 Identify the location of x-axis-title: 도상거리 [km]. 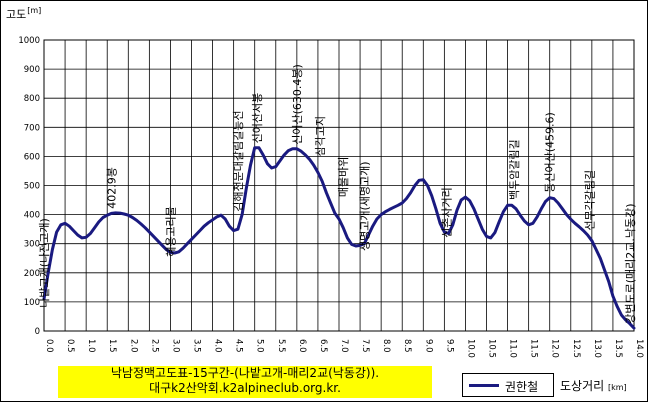
(593, 385).